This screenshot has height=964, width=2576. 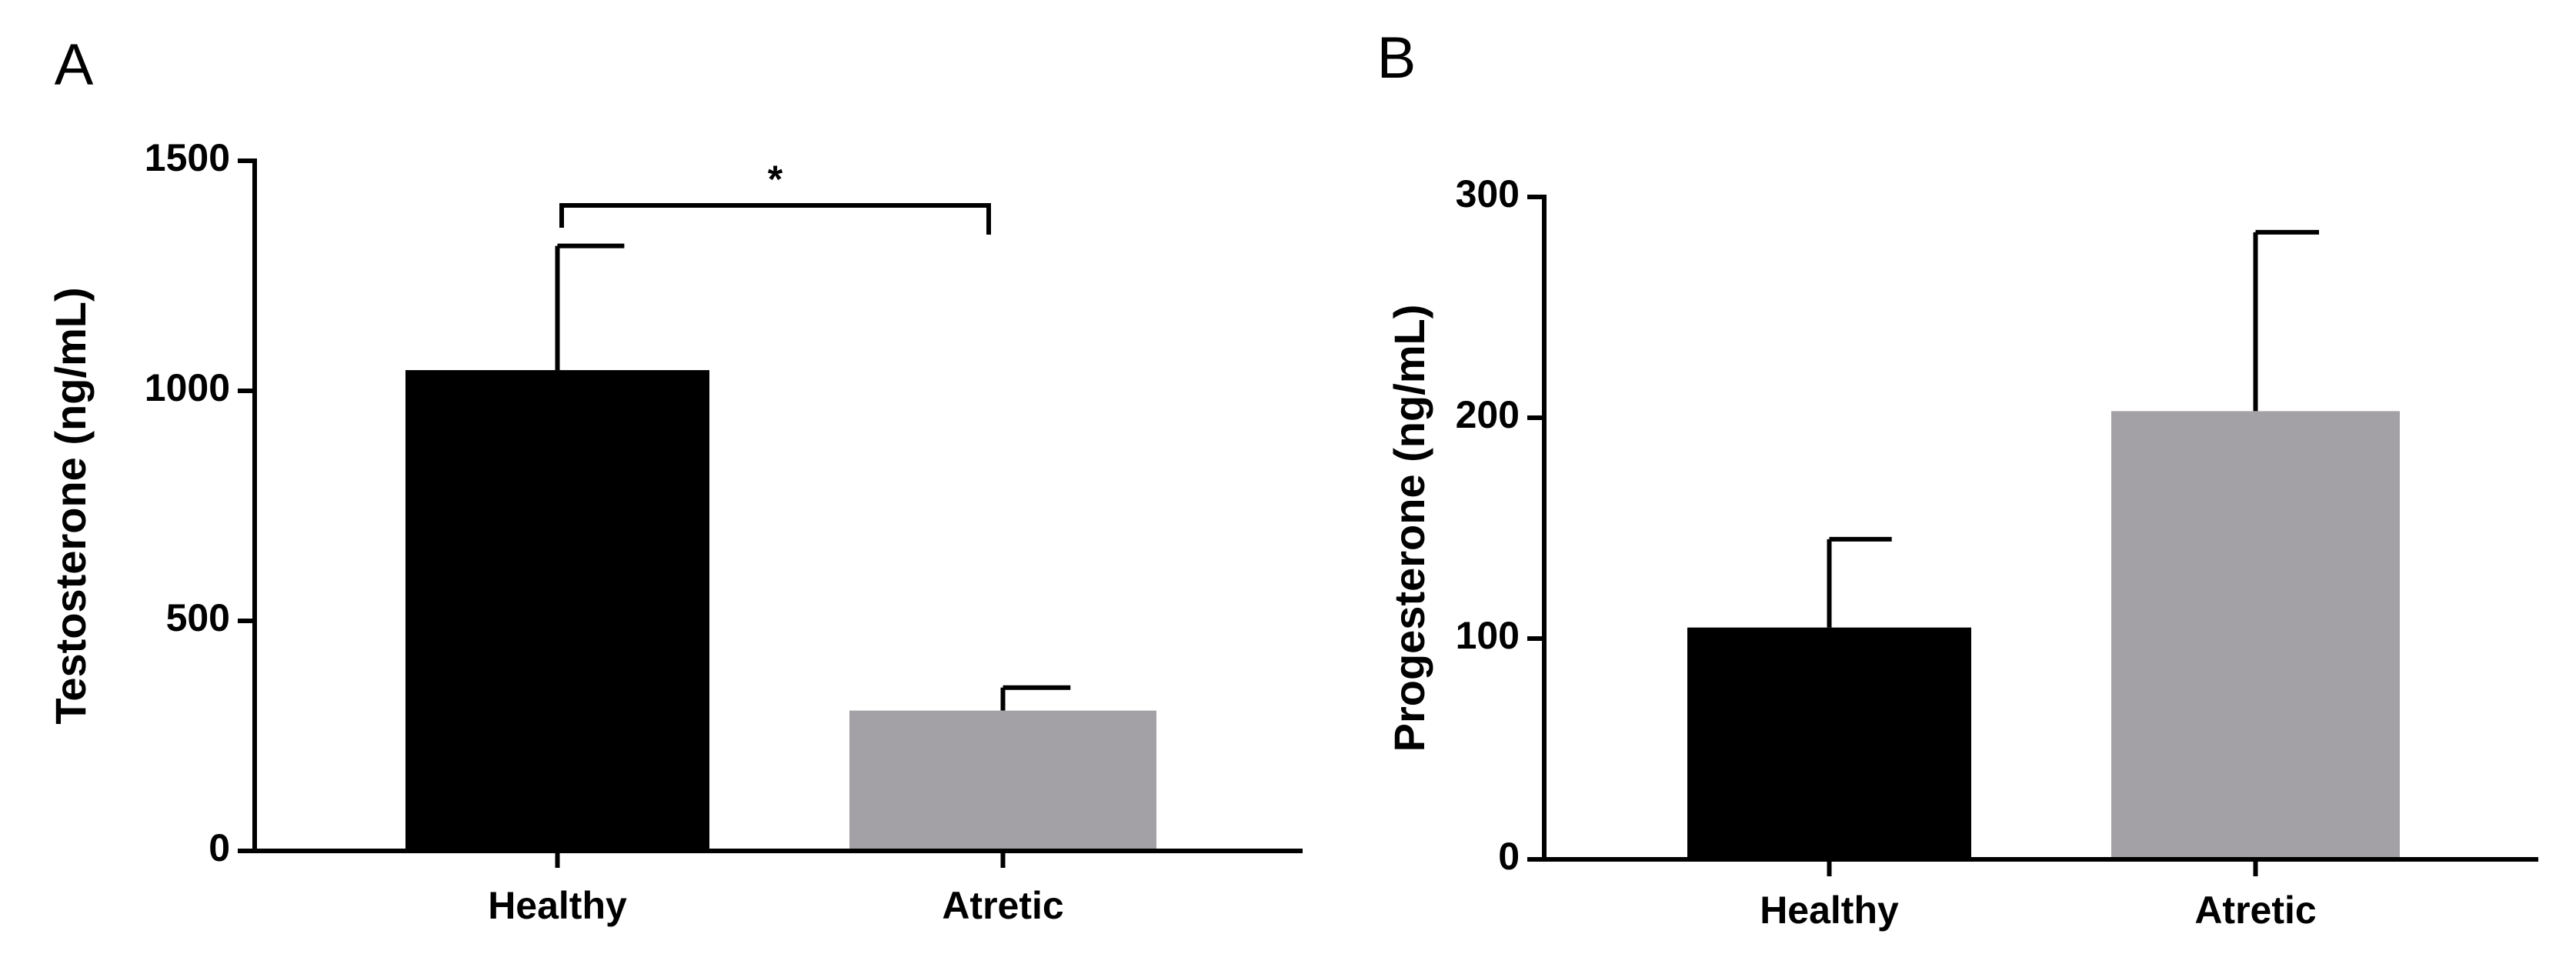 What do you see at coordinates (1488, 635) in the screenshot?
I see `y-tick-label: 100` at bounding box center [1488, 635].